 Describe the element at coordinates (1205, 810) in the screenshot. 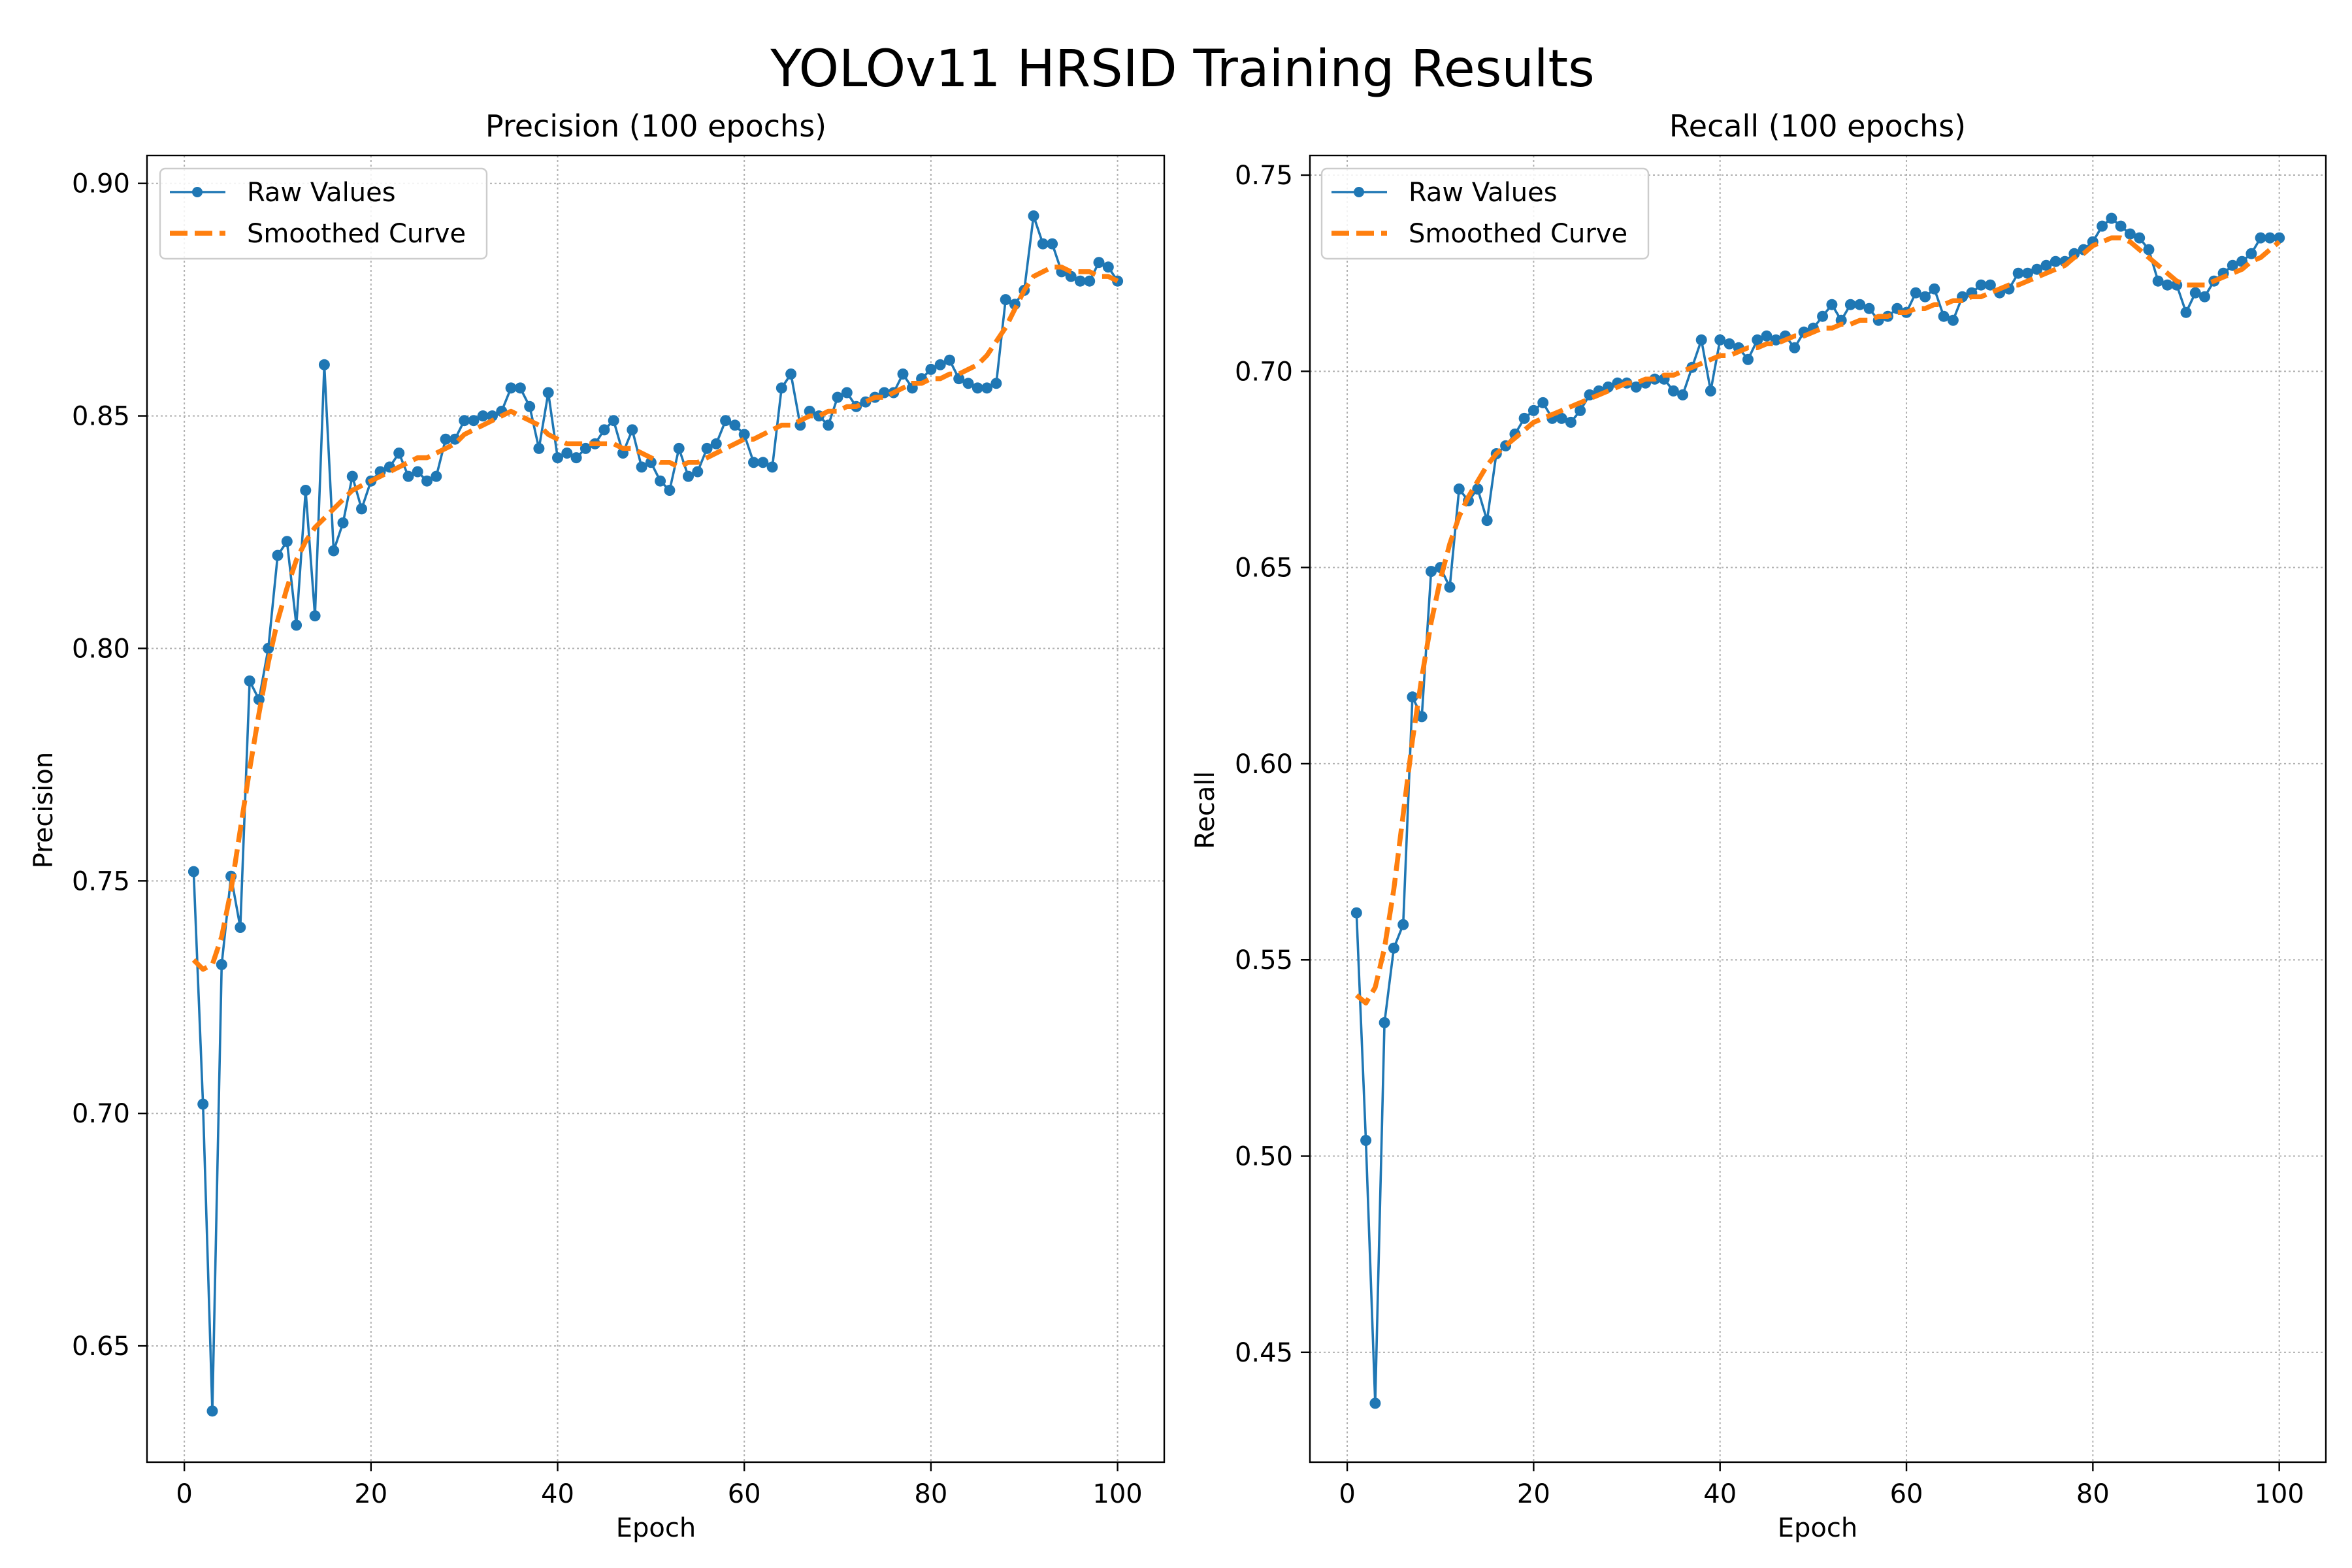

I see `recall-y-axis-label: Recall` at that location.